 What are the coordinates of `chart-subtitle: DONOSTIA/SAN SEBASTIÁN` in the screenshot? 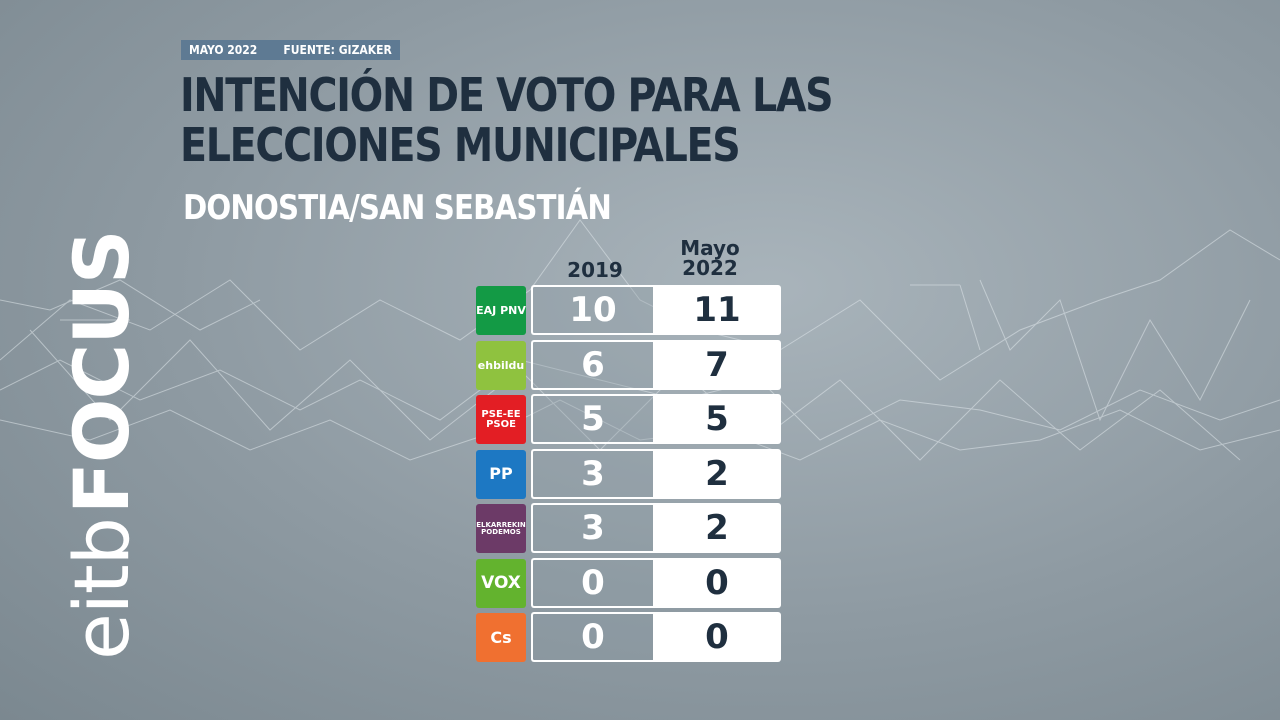 It's located at (397, 208).